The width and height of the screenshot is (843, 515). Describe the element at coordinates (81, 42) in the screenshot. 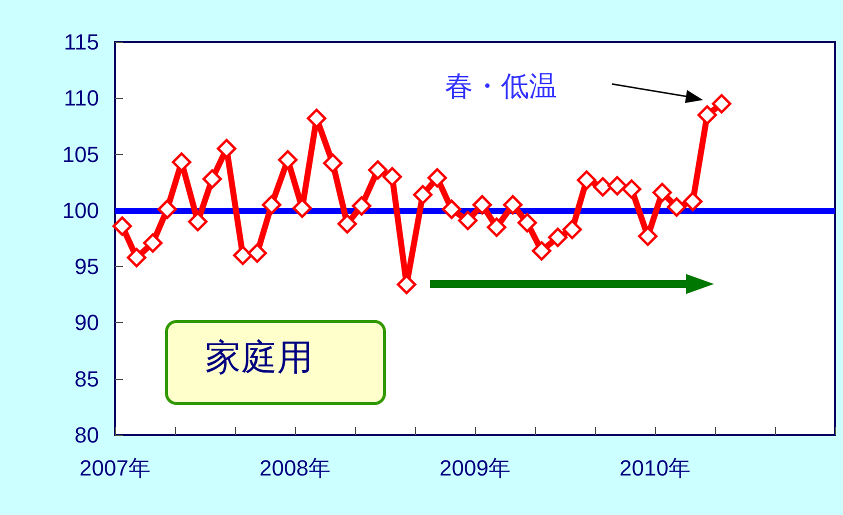

I see `y-tick-label: 115` at that location.